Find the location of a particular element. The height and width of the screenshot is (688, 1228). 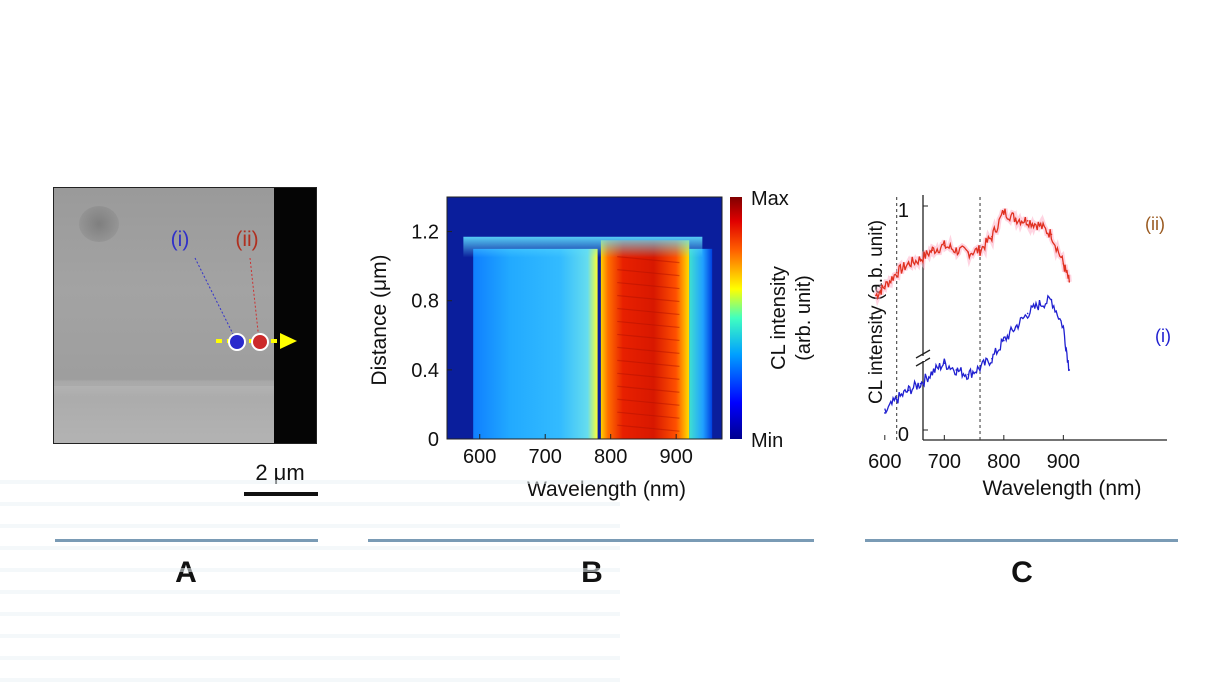

heatmap-y-axis-label: Distance (μm) is located at coordinates (379, 319).